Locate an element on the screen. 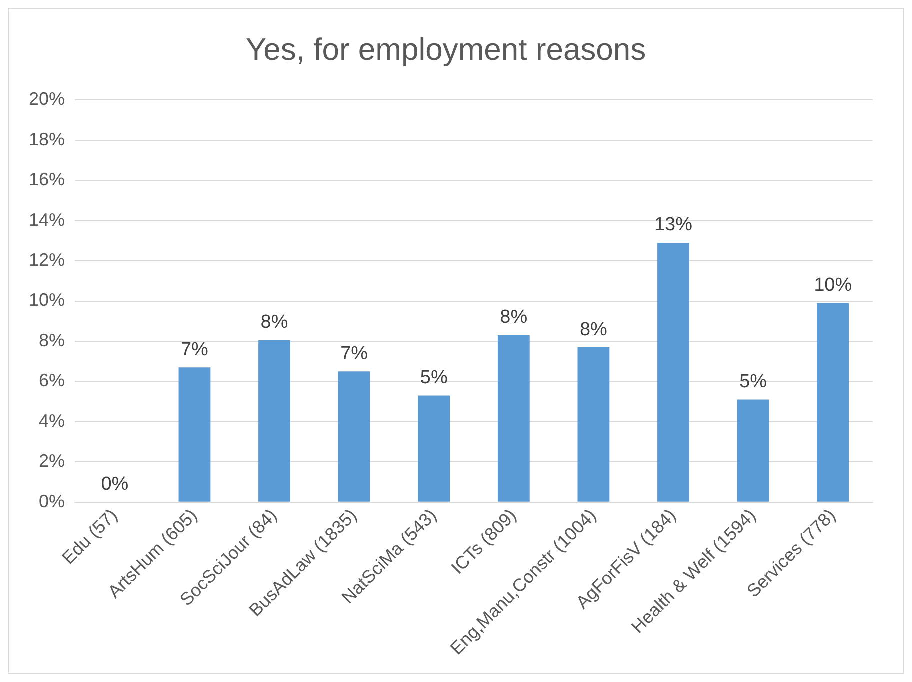  y-tick-label: 20% is located at coordinates (47, 99).